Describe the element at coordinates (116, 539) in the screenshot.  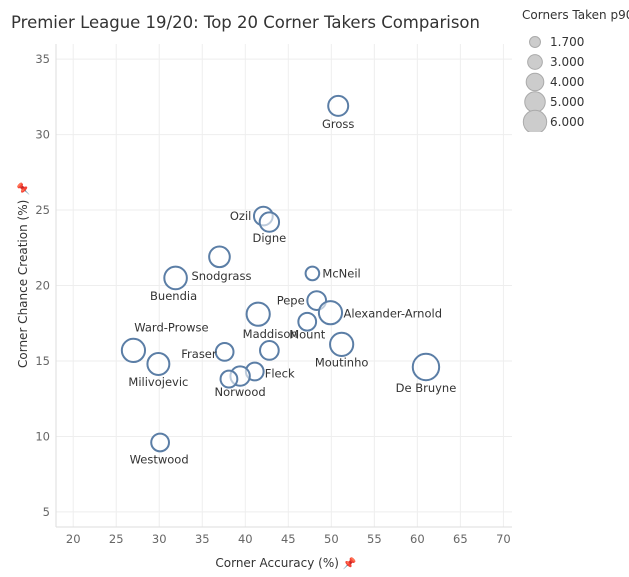
I see `x-tick-label: 25` at that location.